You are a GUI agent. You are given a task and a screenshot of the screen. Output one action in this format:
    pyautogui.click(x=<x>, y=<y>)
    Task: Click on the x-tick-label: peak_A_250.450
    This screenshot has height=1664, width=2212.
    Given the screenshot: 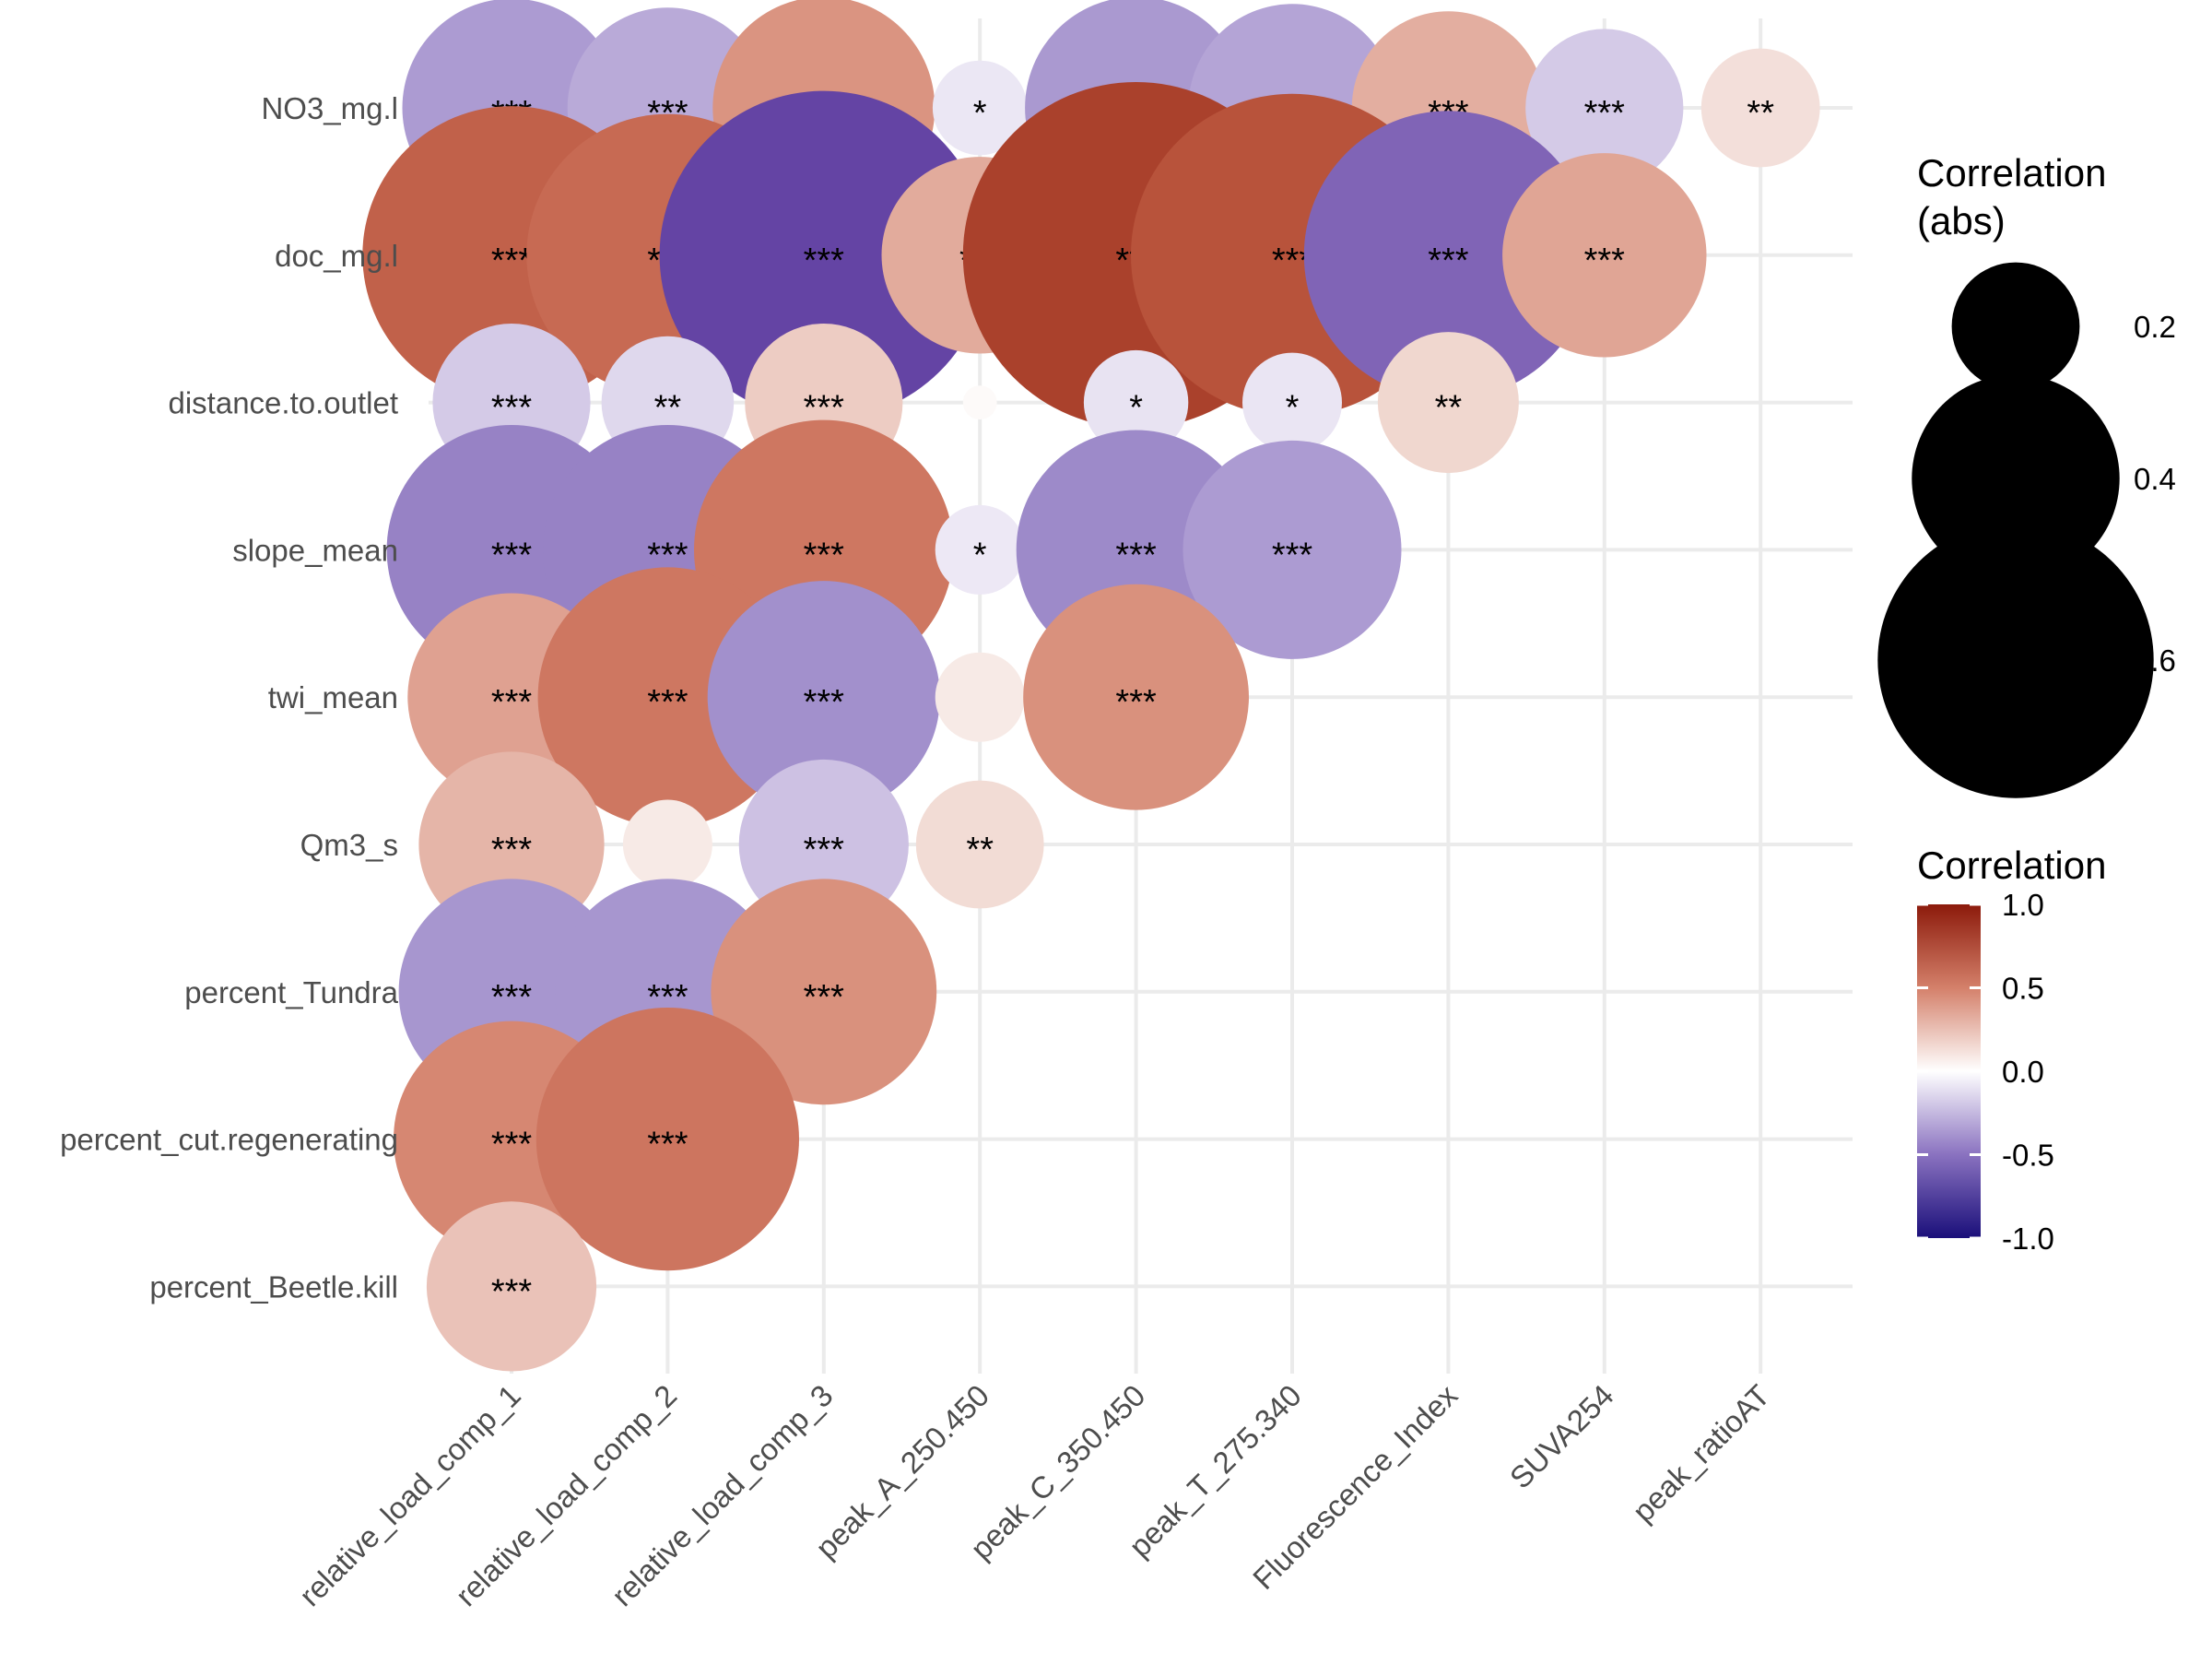 What is the action you would take?
    pyautogui.click(x=902, y=1471)
    